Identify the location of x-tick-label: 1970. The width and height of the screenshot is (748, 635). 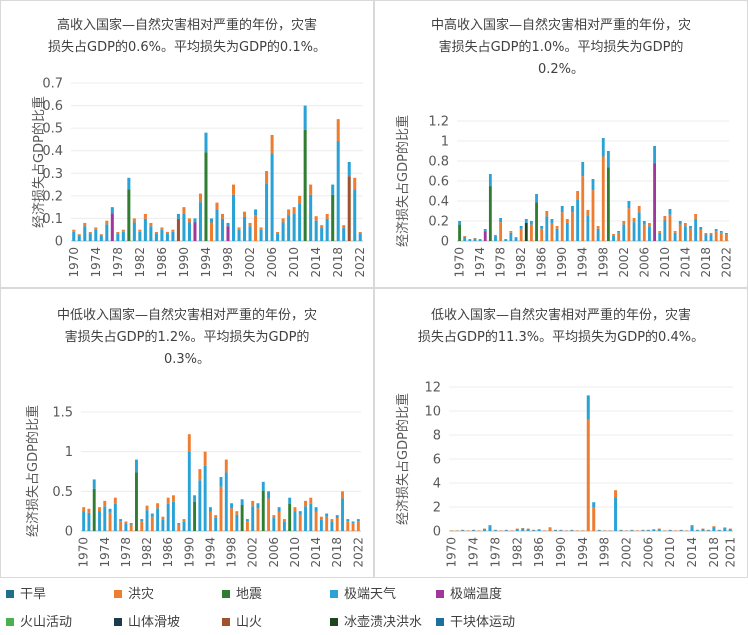
(460, 262).